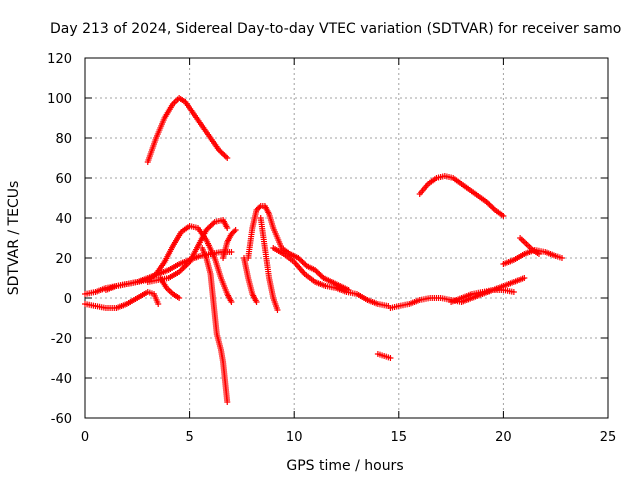 The width and height of the screenshot is (640, 480). I want to click on y-tick-label: -60, so click(61, 419).